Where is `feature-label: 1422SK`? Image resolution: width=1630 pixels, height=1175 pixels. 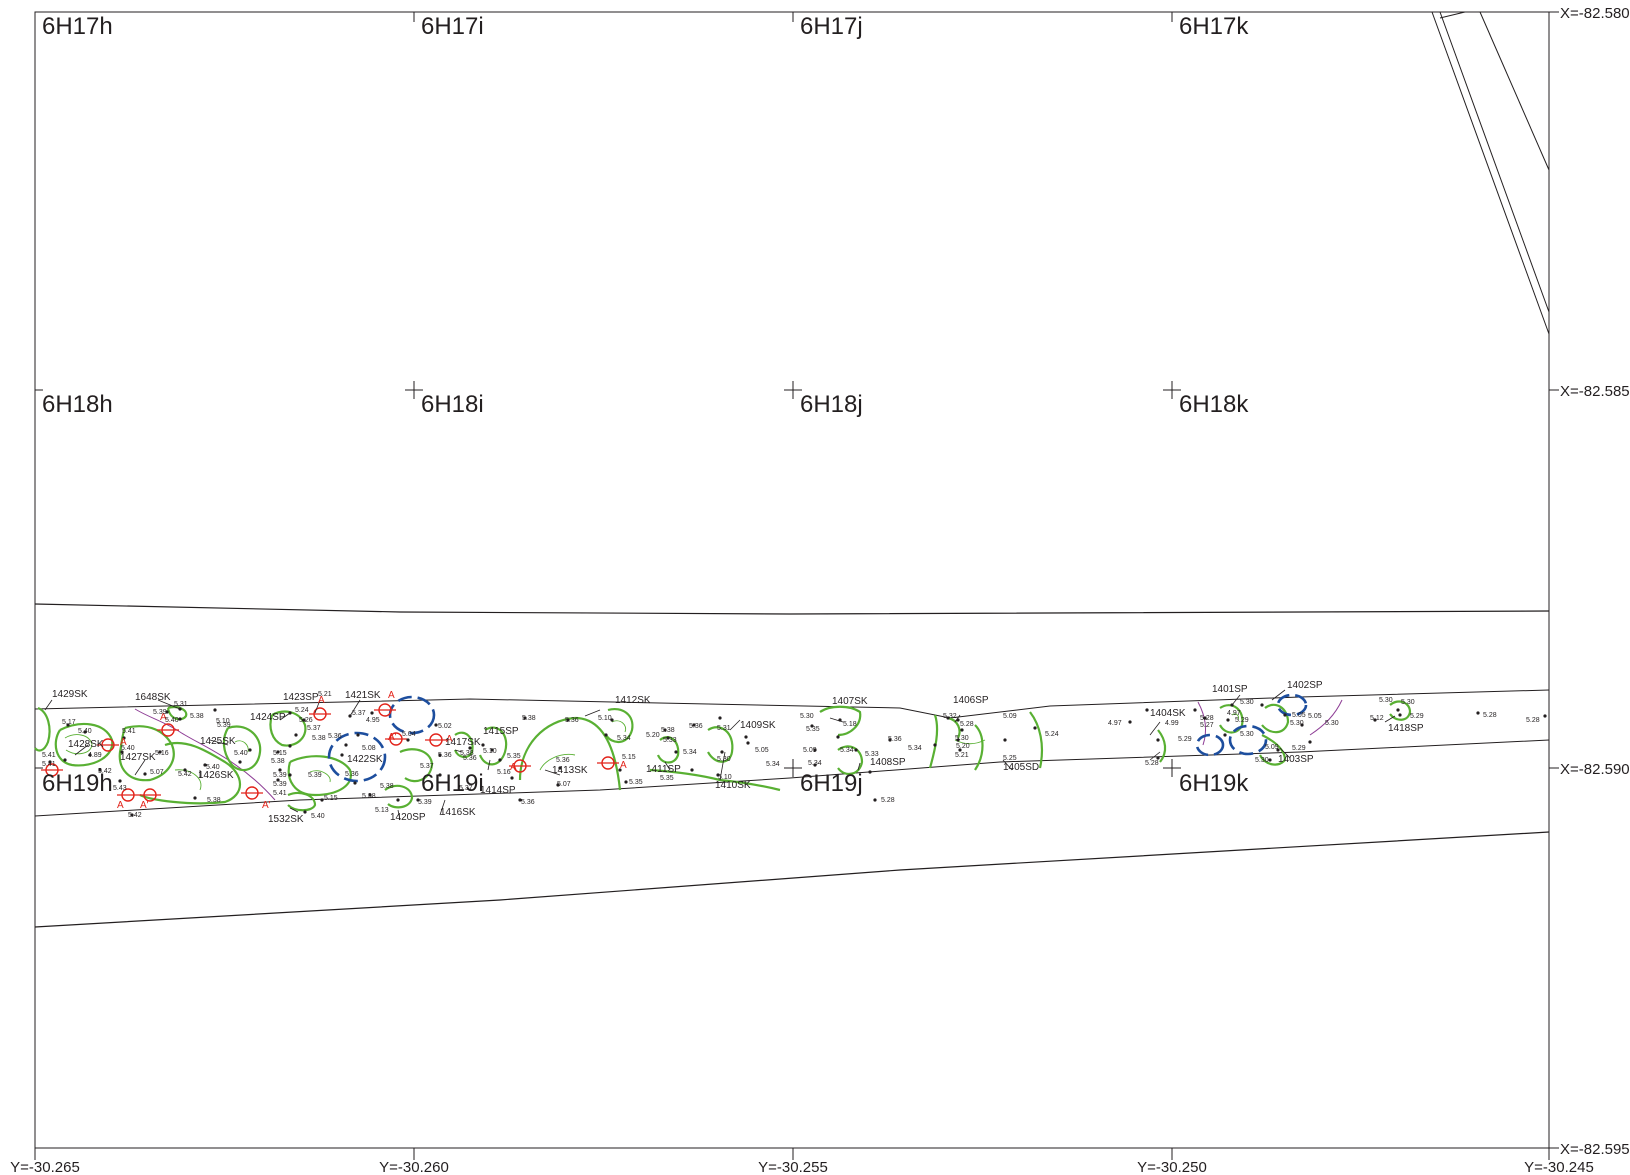
feature-label: 1422SK is located at coordinates (365, 759).